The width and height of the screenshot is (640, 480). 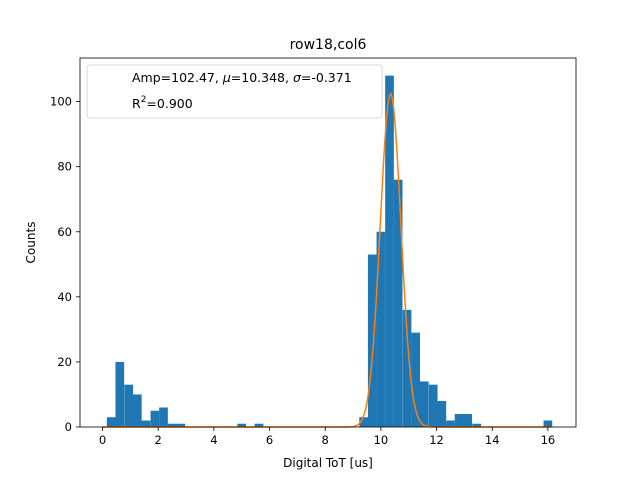 I want to click on x-tick-label: 2, so click(x=158, y=440).